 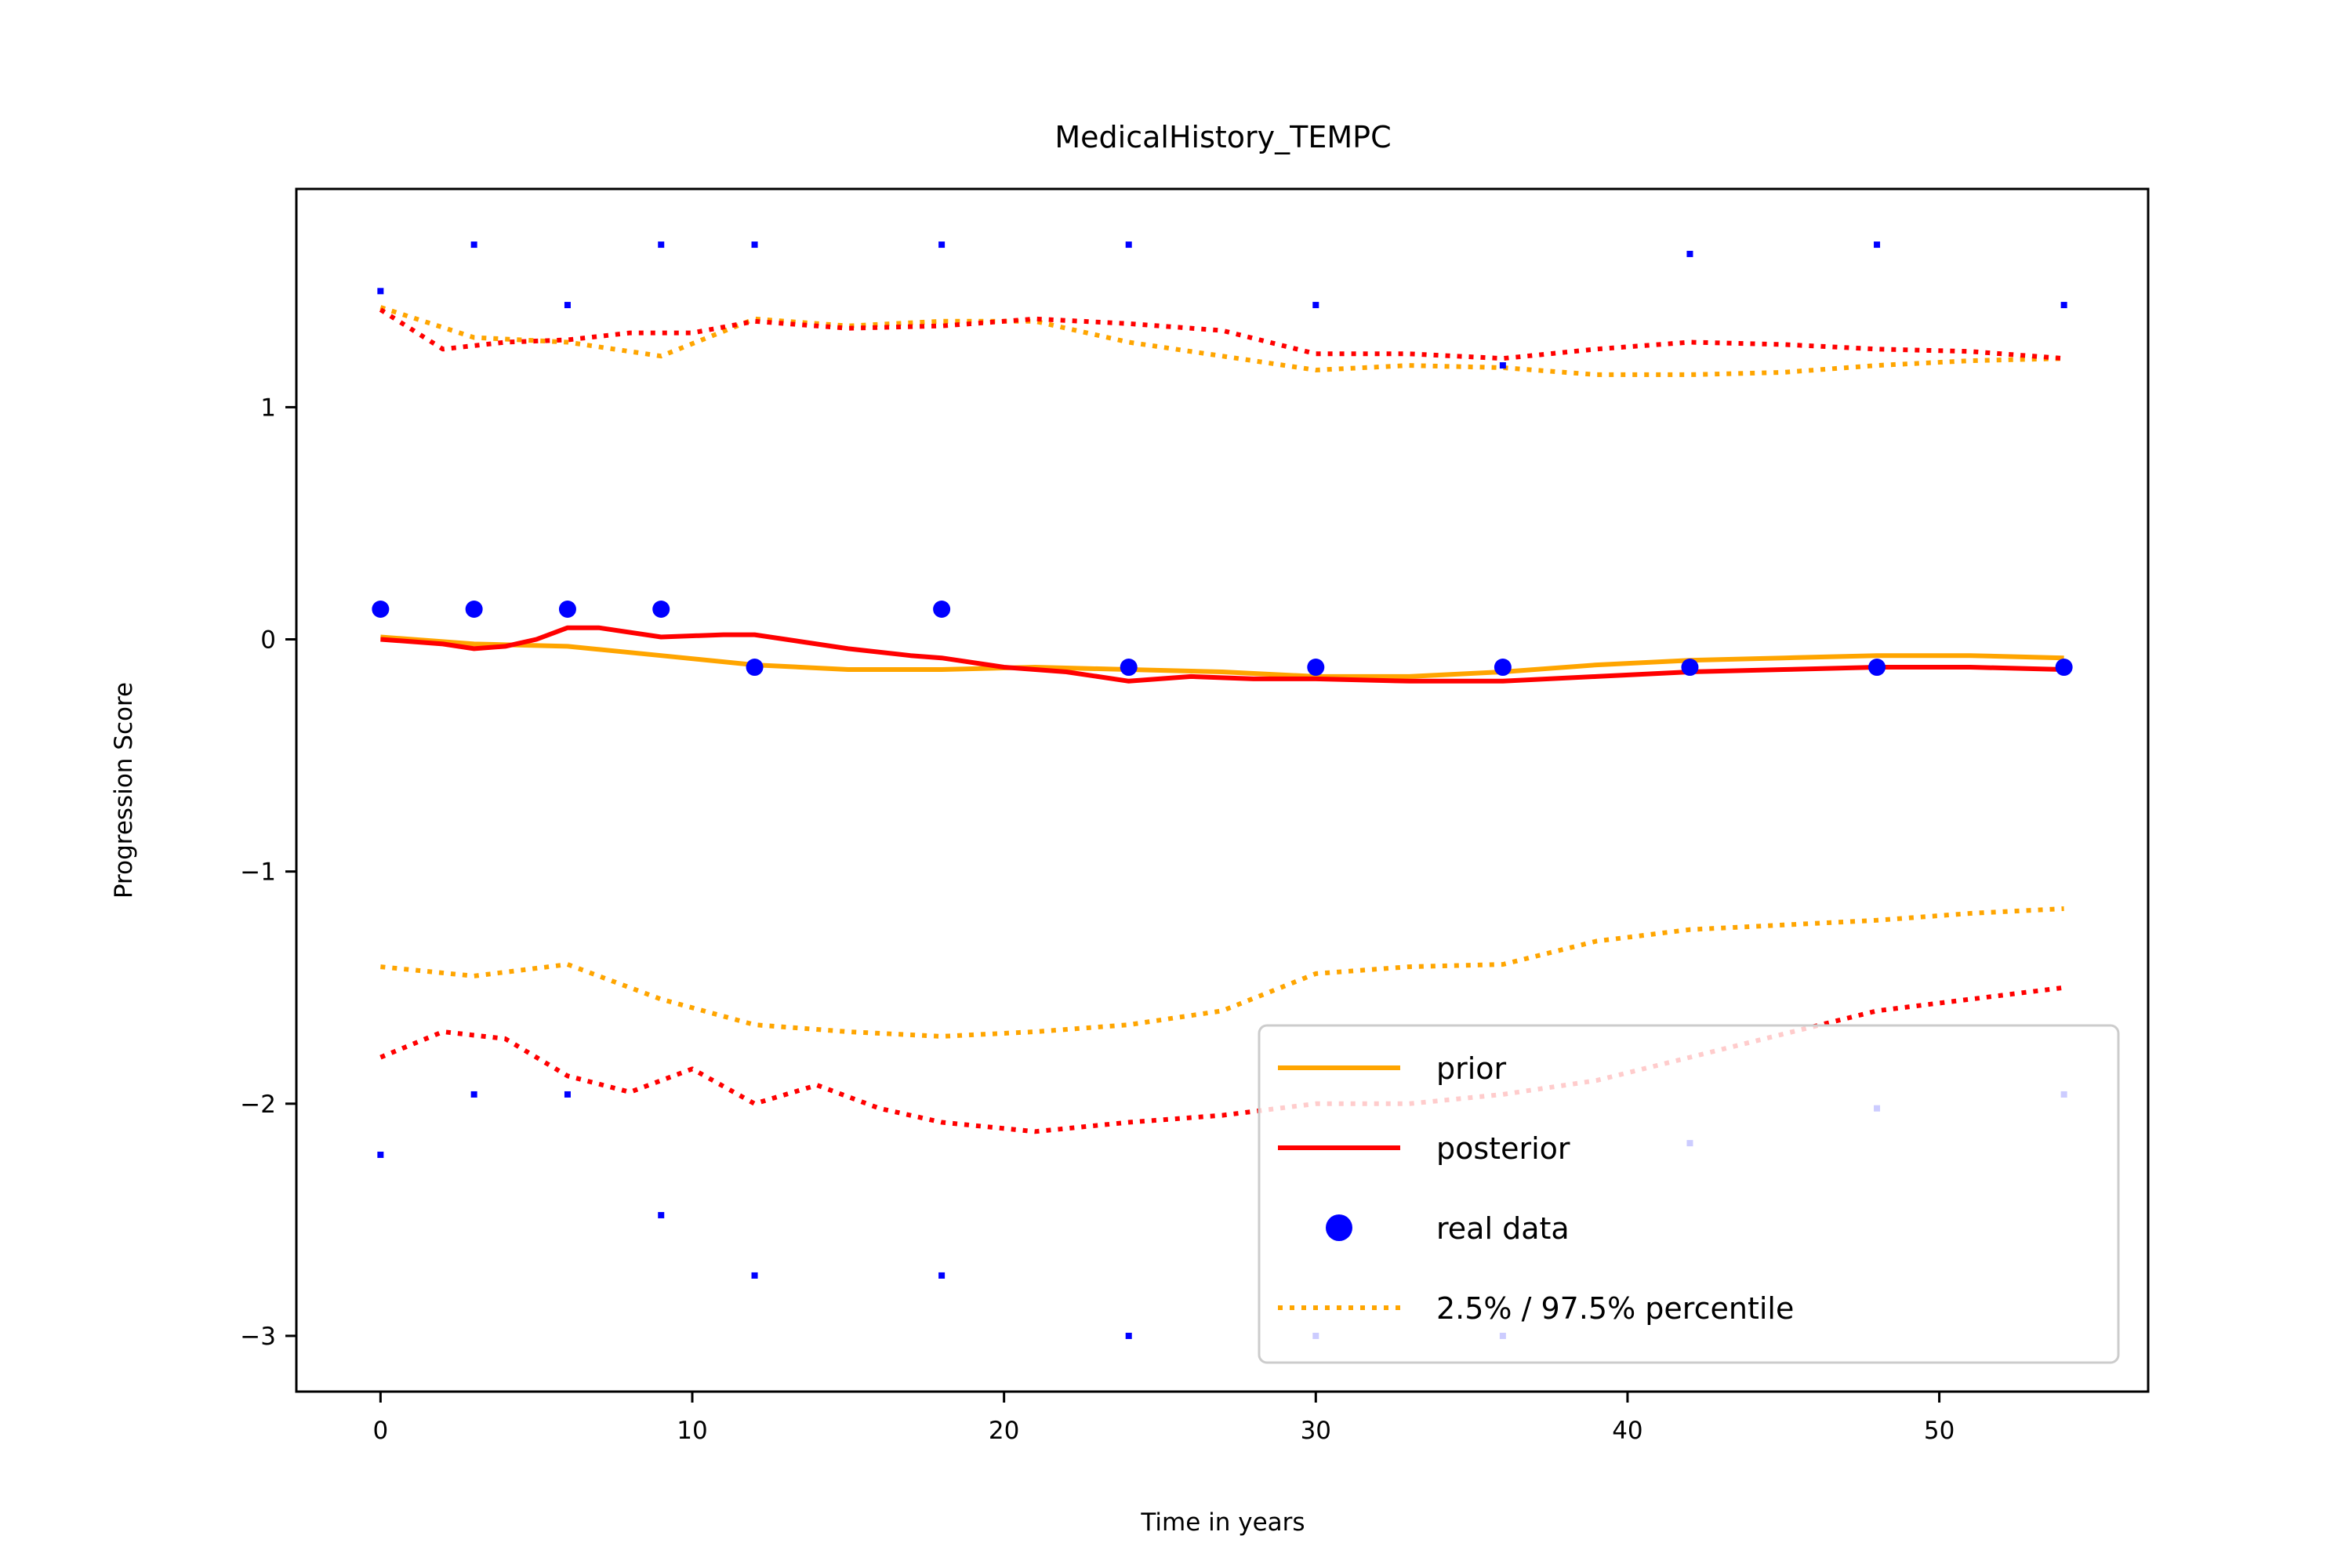 What do you see at coordinates (124, 790) in the screenshot?
I see `y-axis-label: Progression Score` at bounding box center [124, 790].